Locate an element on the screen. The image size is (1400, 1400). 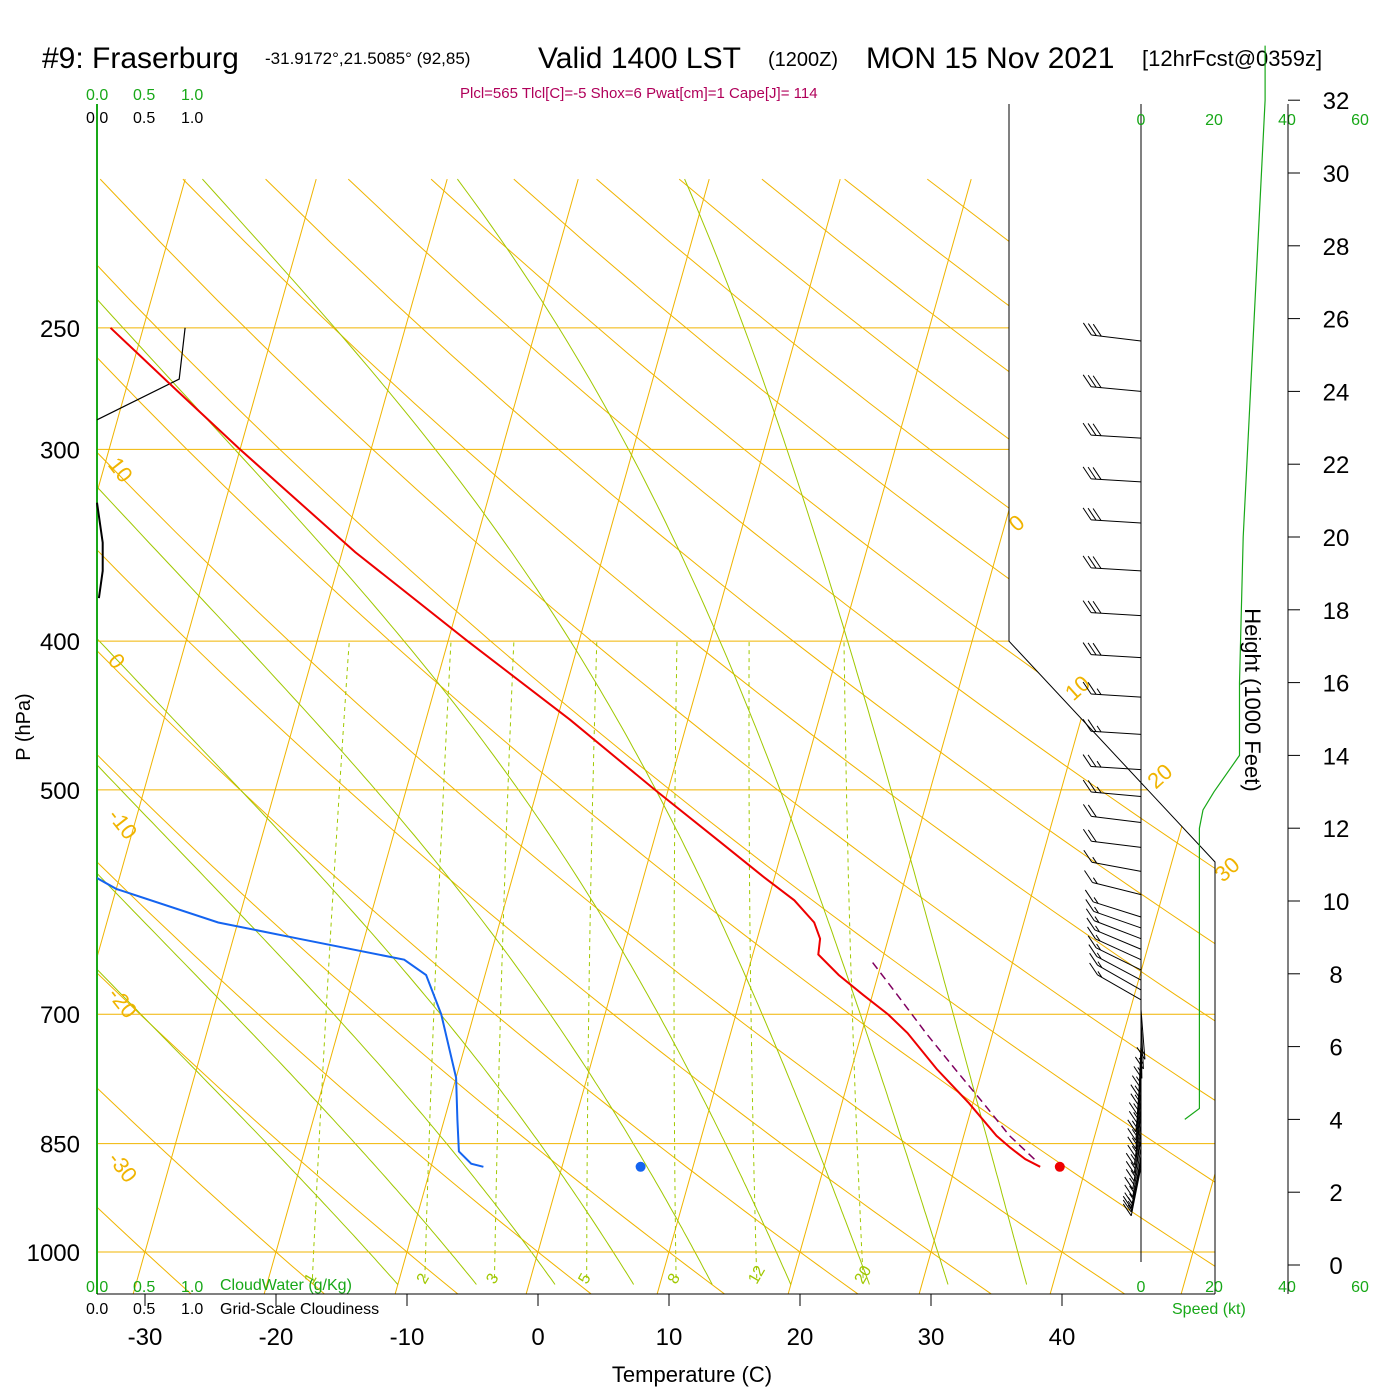
mixing-ratio-label: 12 is located at coordinates (757, 1275).